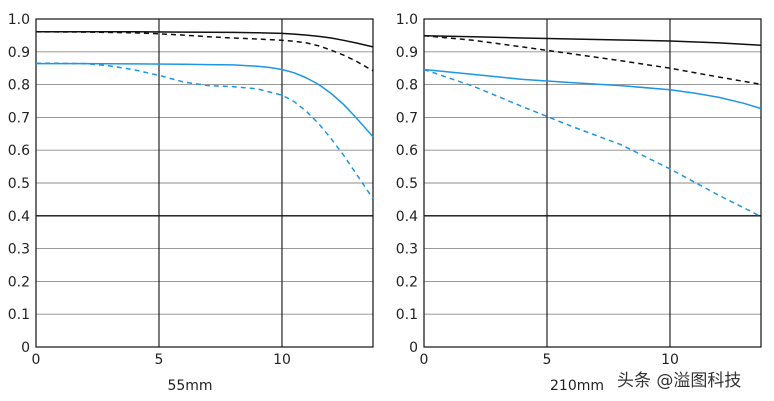 Image resolution: width=774 pixels, height=401 pixels. I want to click on x-axis-label: 210mm, so click(577, 386).